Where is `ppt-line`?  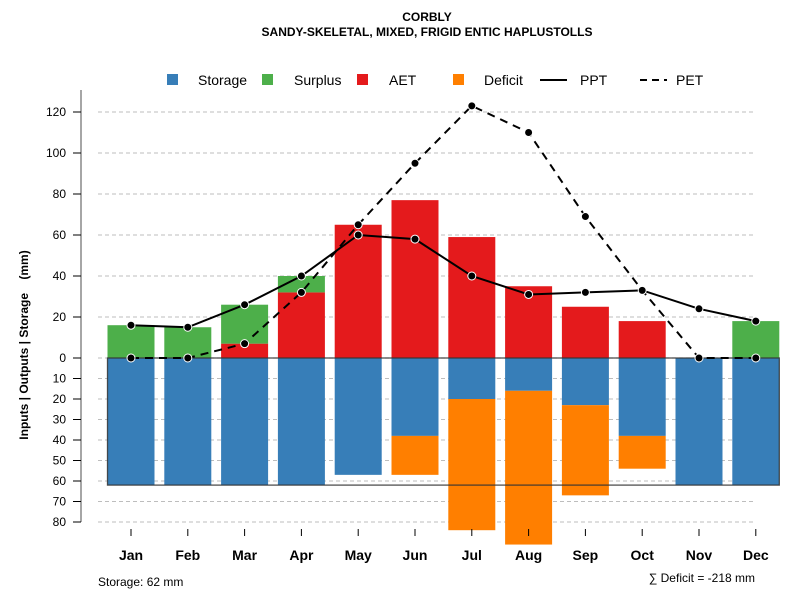 ppt-line is located at coordinates (443, 281).